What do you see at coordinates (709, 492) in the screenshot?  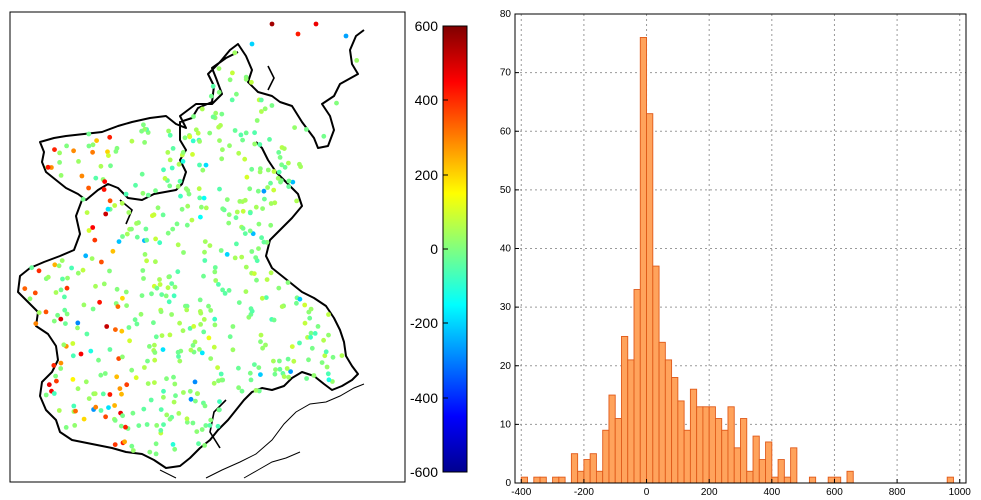 I see `x-tick-label: 200` at bounding box center [709, 492].